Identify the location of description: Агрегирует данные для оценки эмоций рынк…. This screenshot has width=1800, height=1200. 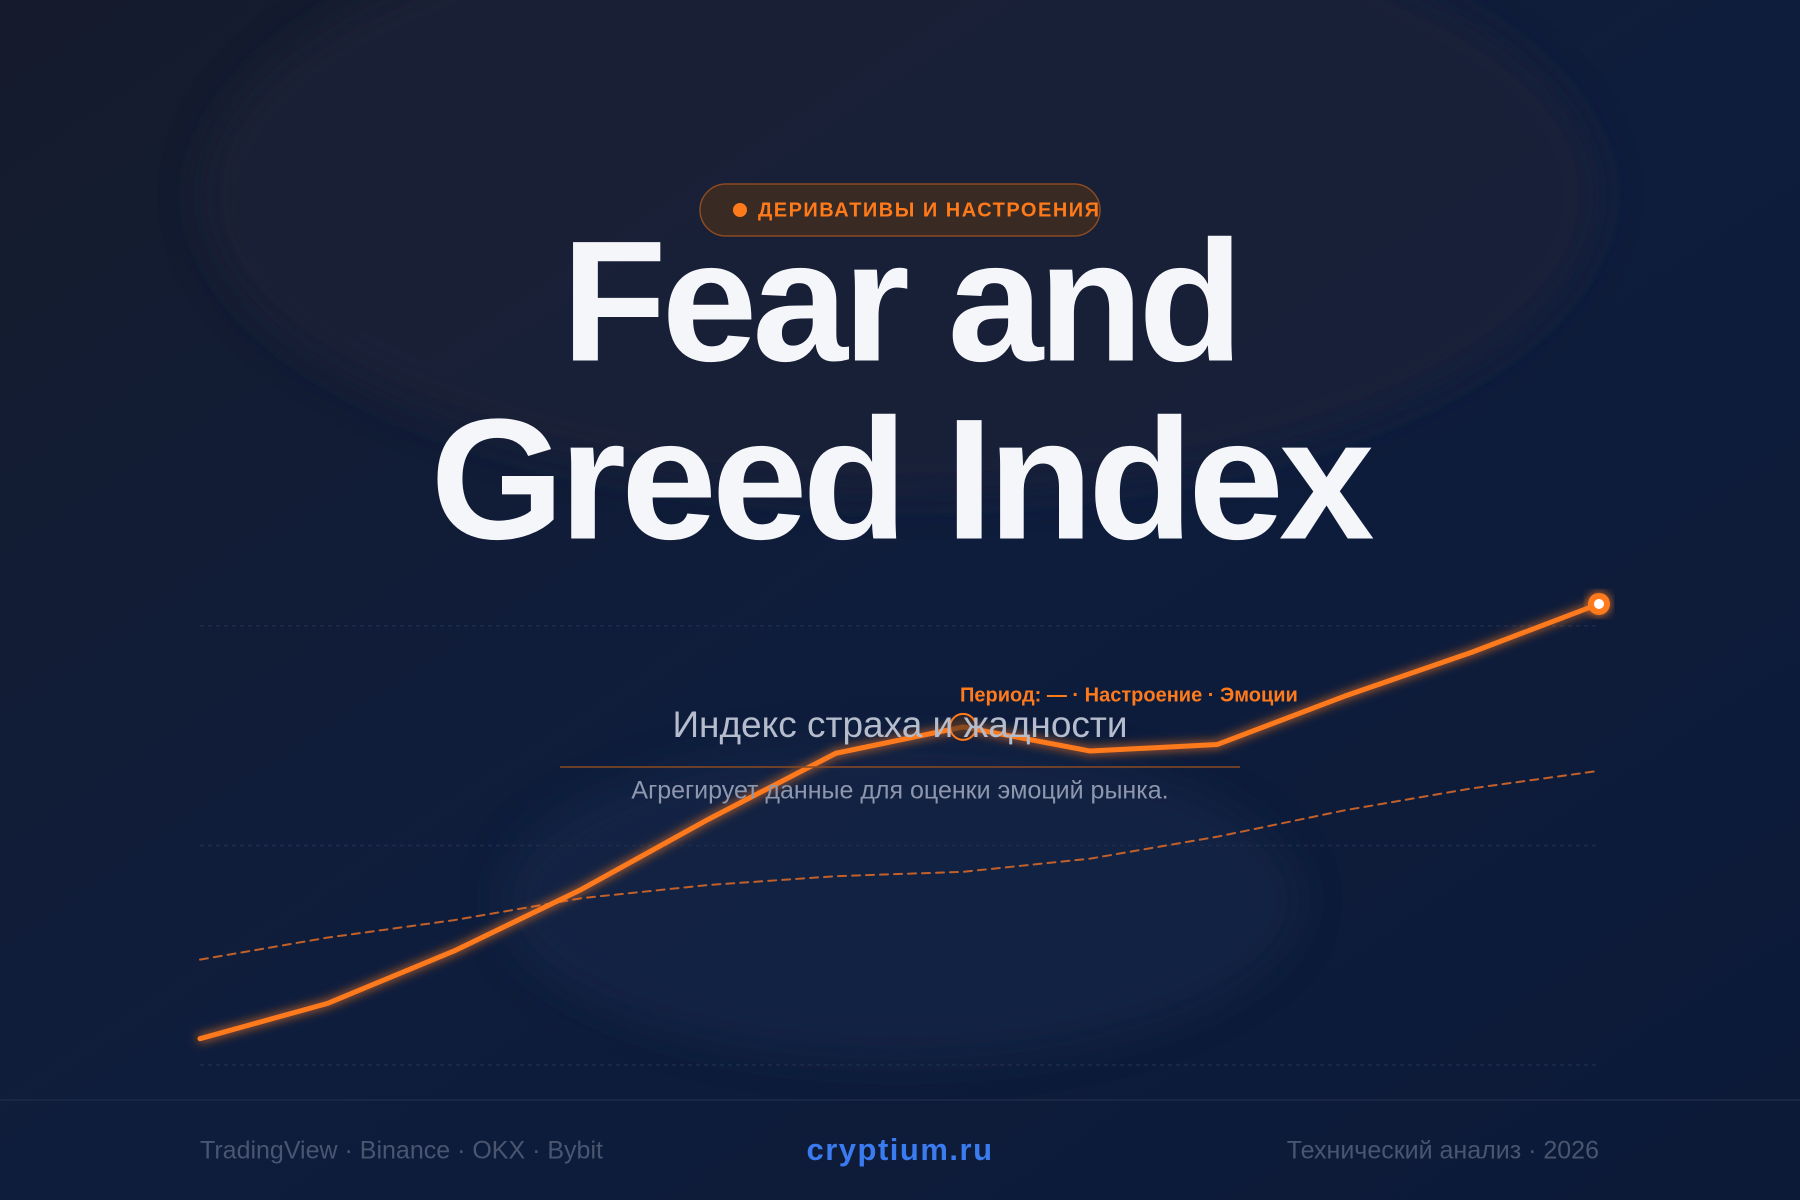
(899, 791).